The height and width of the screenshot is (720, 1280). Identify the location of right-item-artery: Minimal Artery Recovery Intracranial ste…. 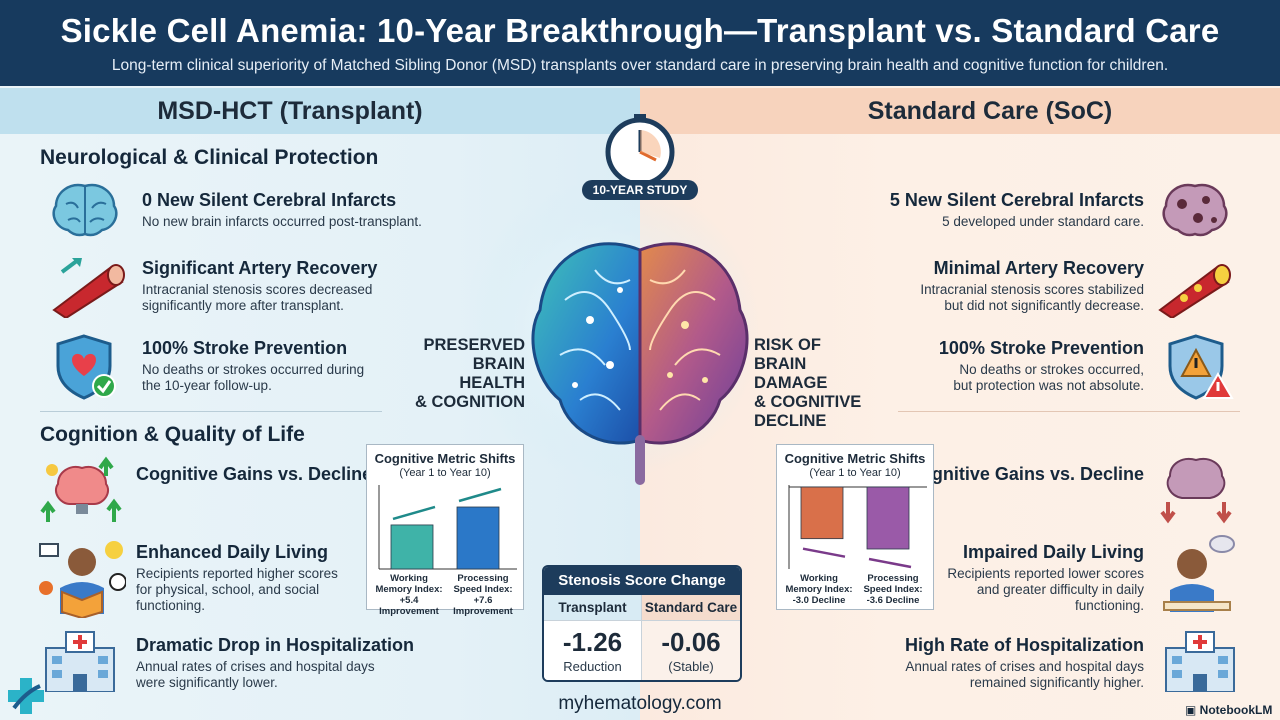
(1032, 285).